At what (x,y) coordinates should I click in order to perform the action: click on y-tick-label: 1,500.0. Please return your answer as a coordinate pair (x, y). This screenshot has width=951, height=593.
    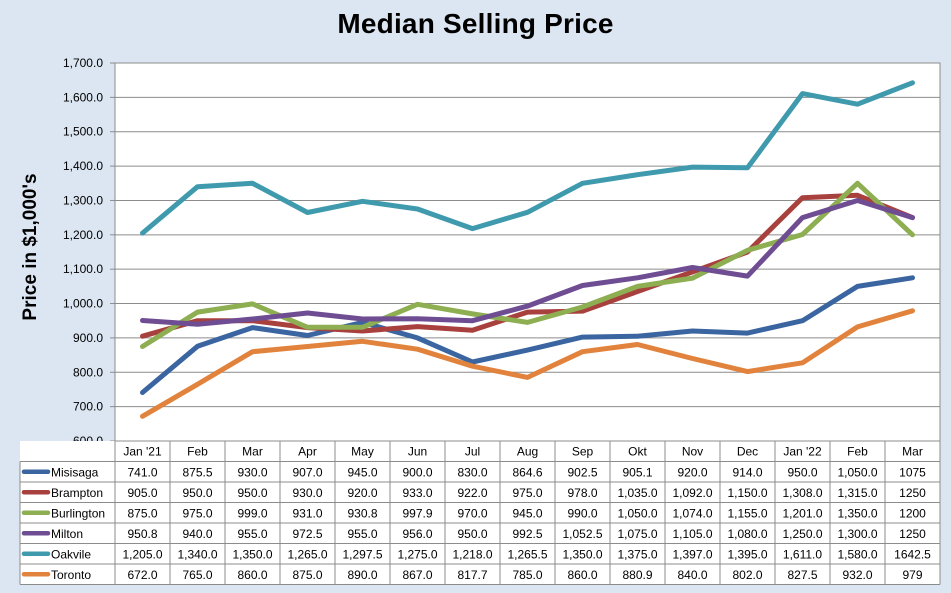
    Looking at the image, I should click on (83, 132).